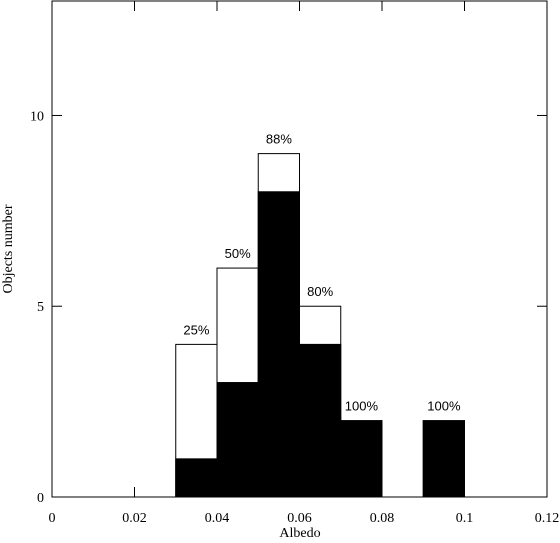 Image resolution: width=560 pixels, height=543 pixels. What do you see at coordinates (465, 518) in the screenshot?
I see `x-tick-label: 0.1` at bounding box center [465, 518].